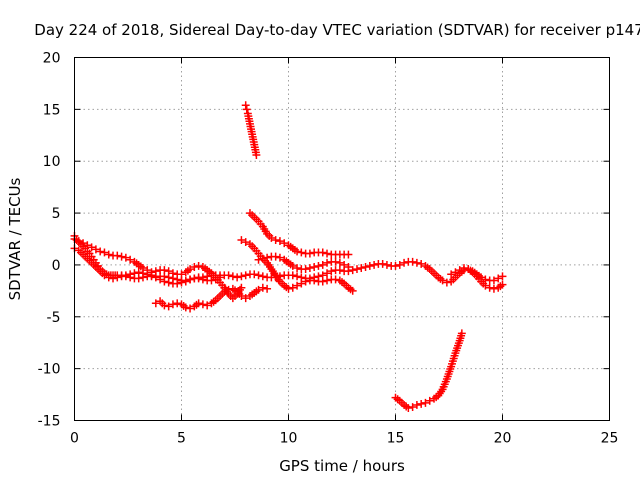 Image resolution: width=640 pixels, height=480 pixels. I want to click on series-track-i, so click(477, 278).